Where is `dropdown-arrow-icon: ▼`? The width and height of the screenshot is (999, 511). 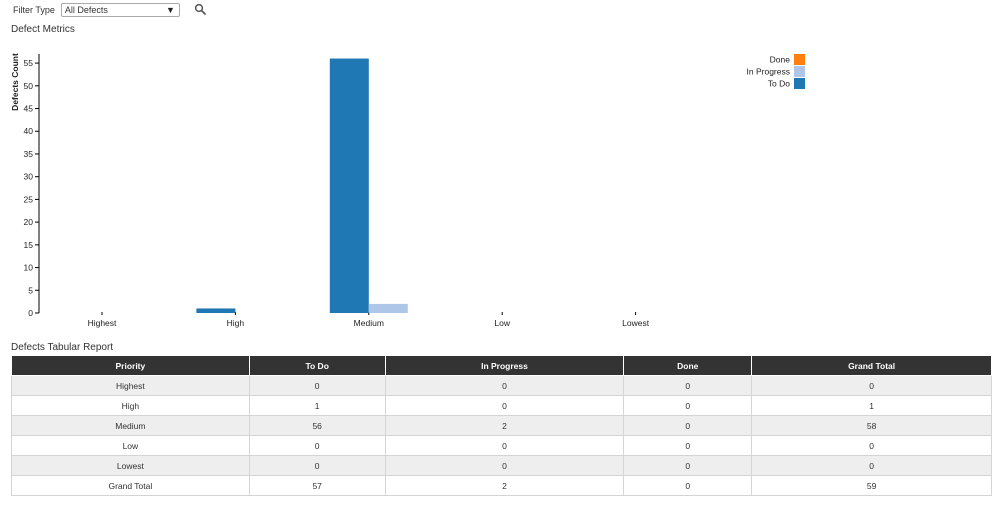
dropdown-arrow-icon: ▼ is located at coordinates (170, 10).